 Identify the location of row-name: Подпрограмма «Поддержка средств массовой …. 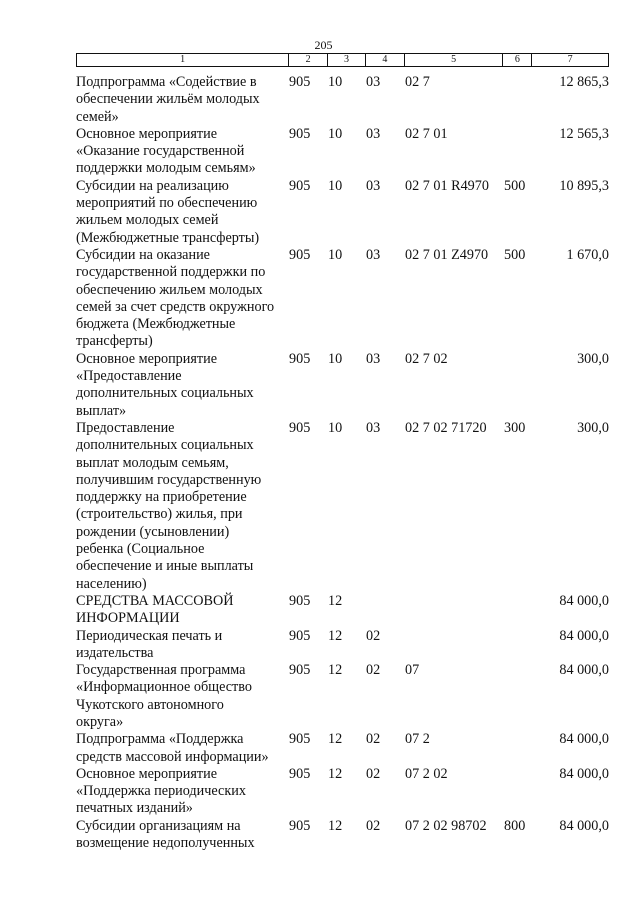
(182, 748).